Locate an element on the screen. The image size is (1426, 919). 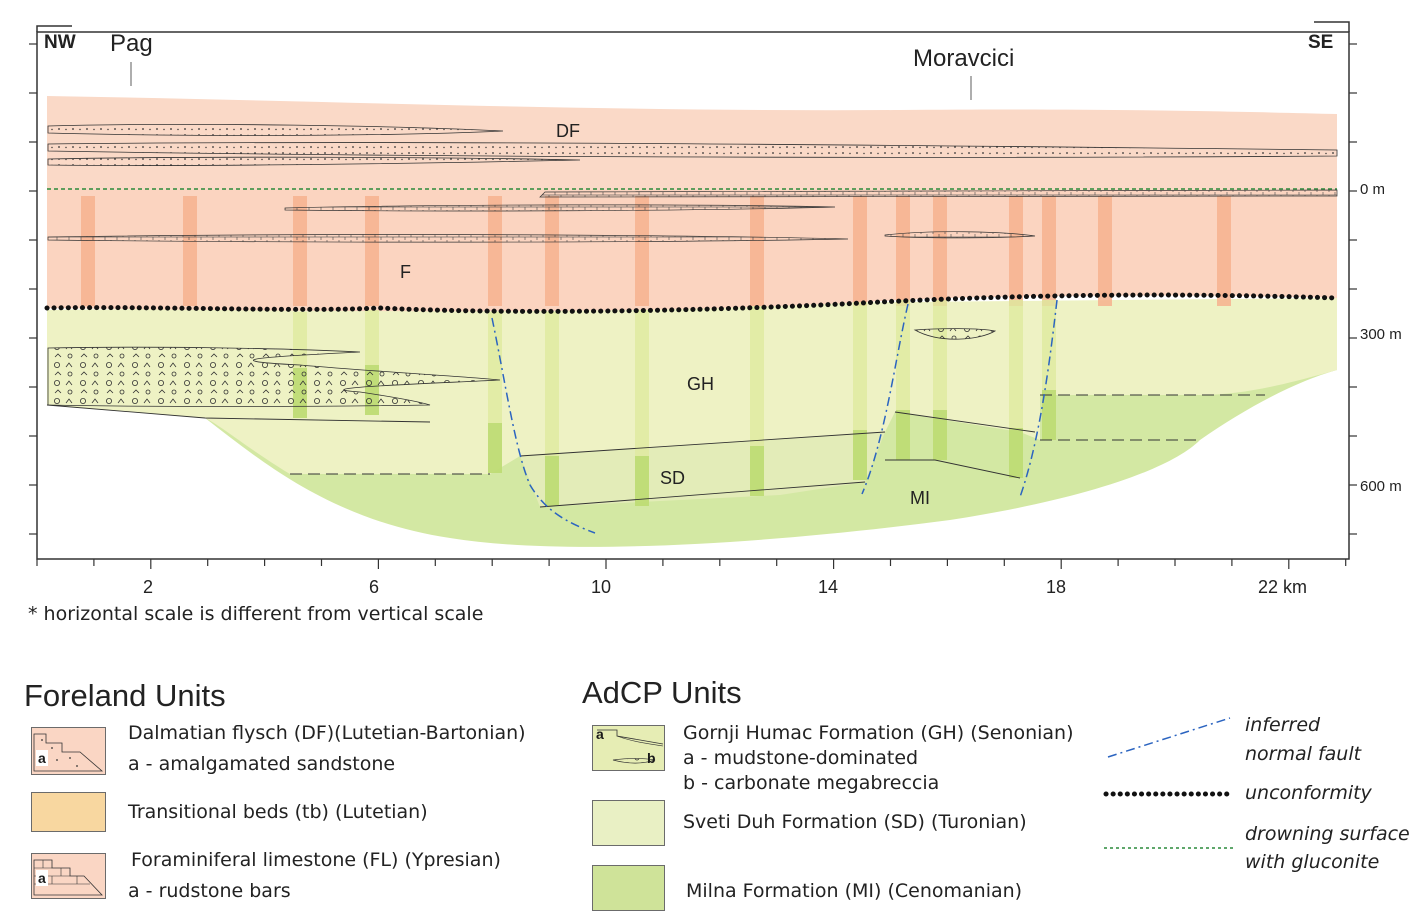
flysch-swatch: a is located at coordinates (68, 751).